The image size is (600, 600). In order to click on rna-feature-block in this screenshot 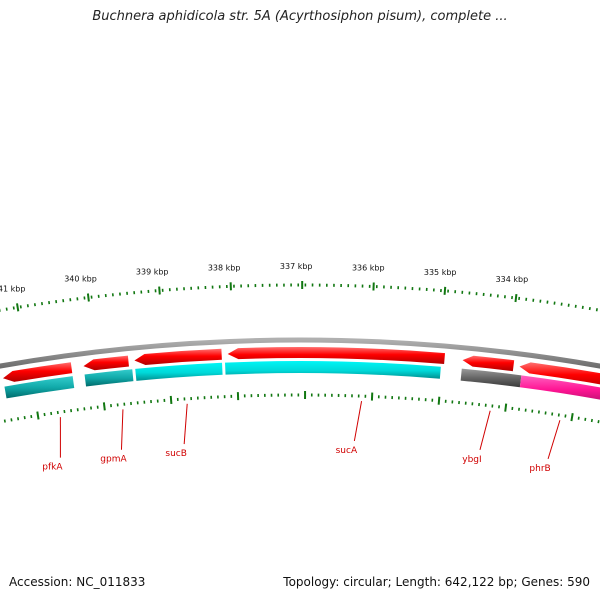, I will do `click(559, 387)`.